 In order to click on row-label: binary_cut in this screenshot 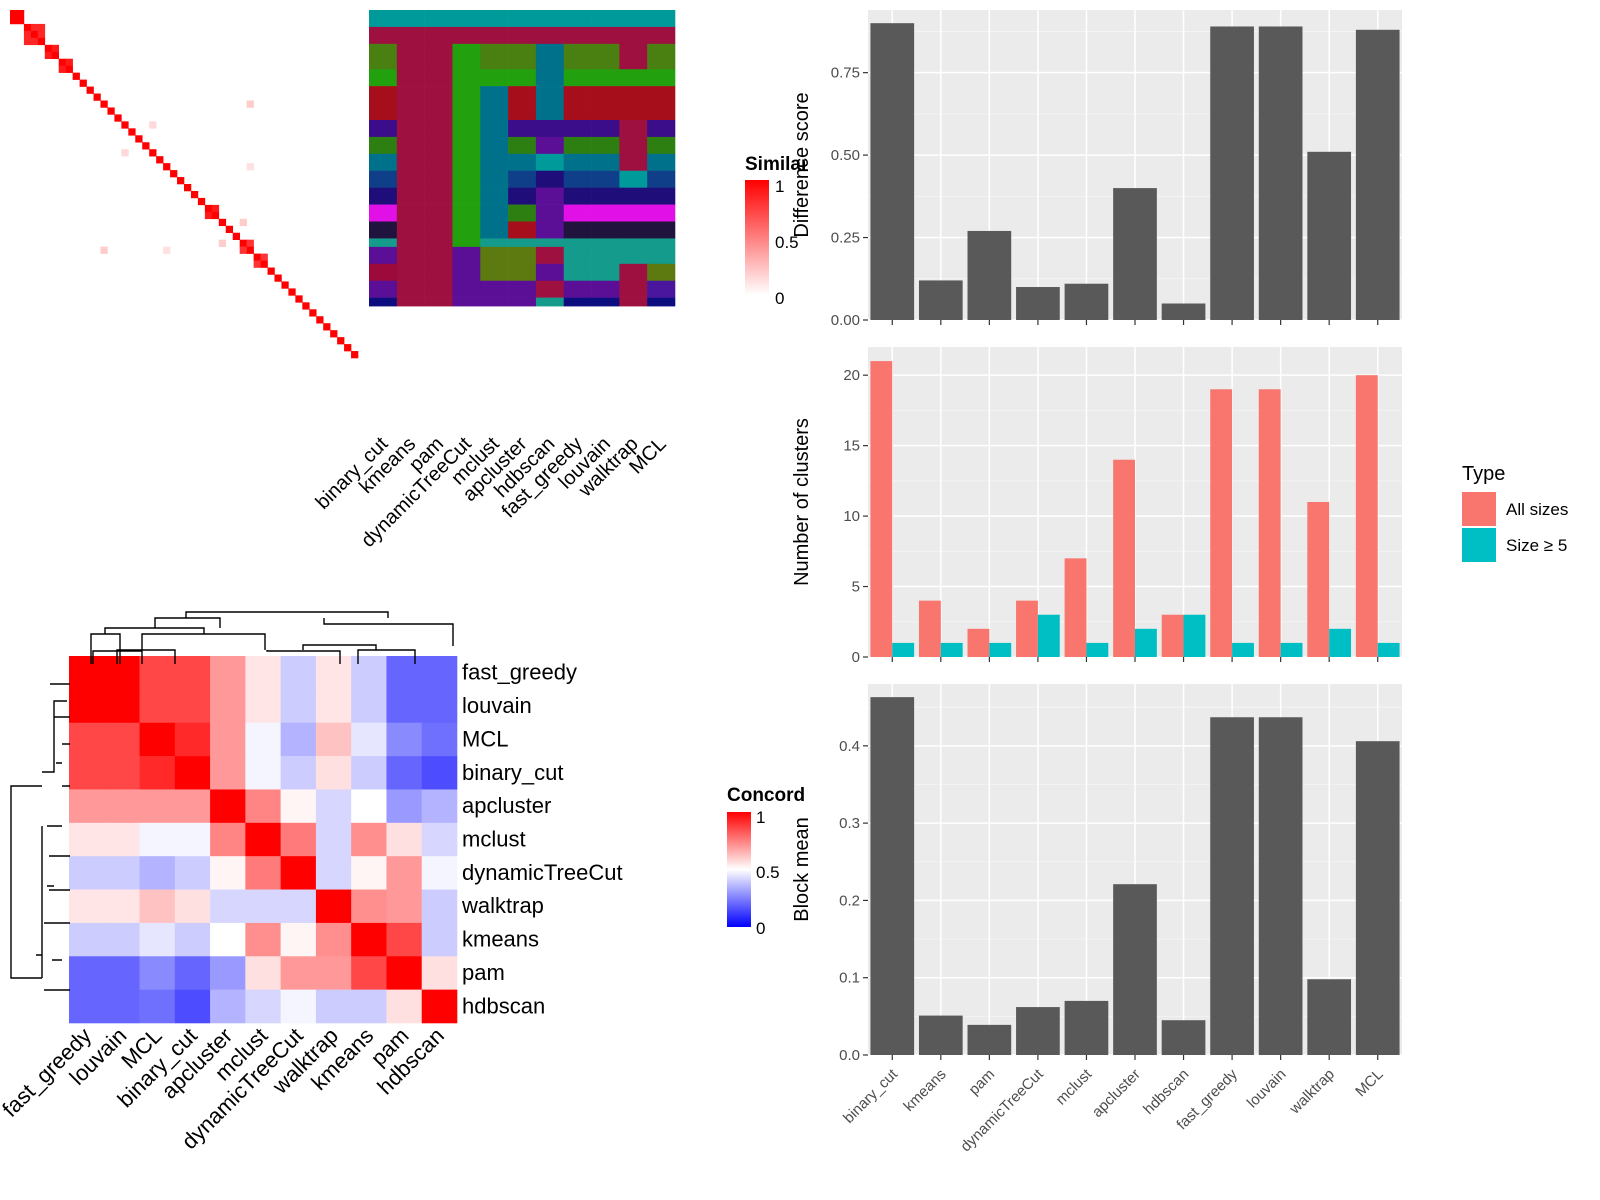, I will do `click(513, 772)`.